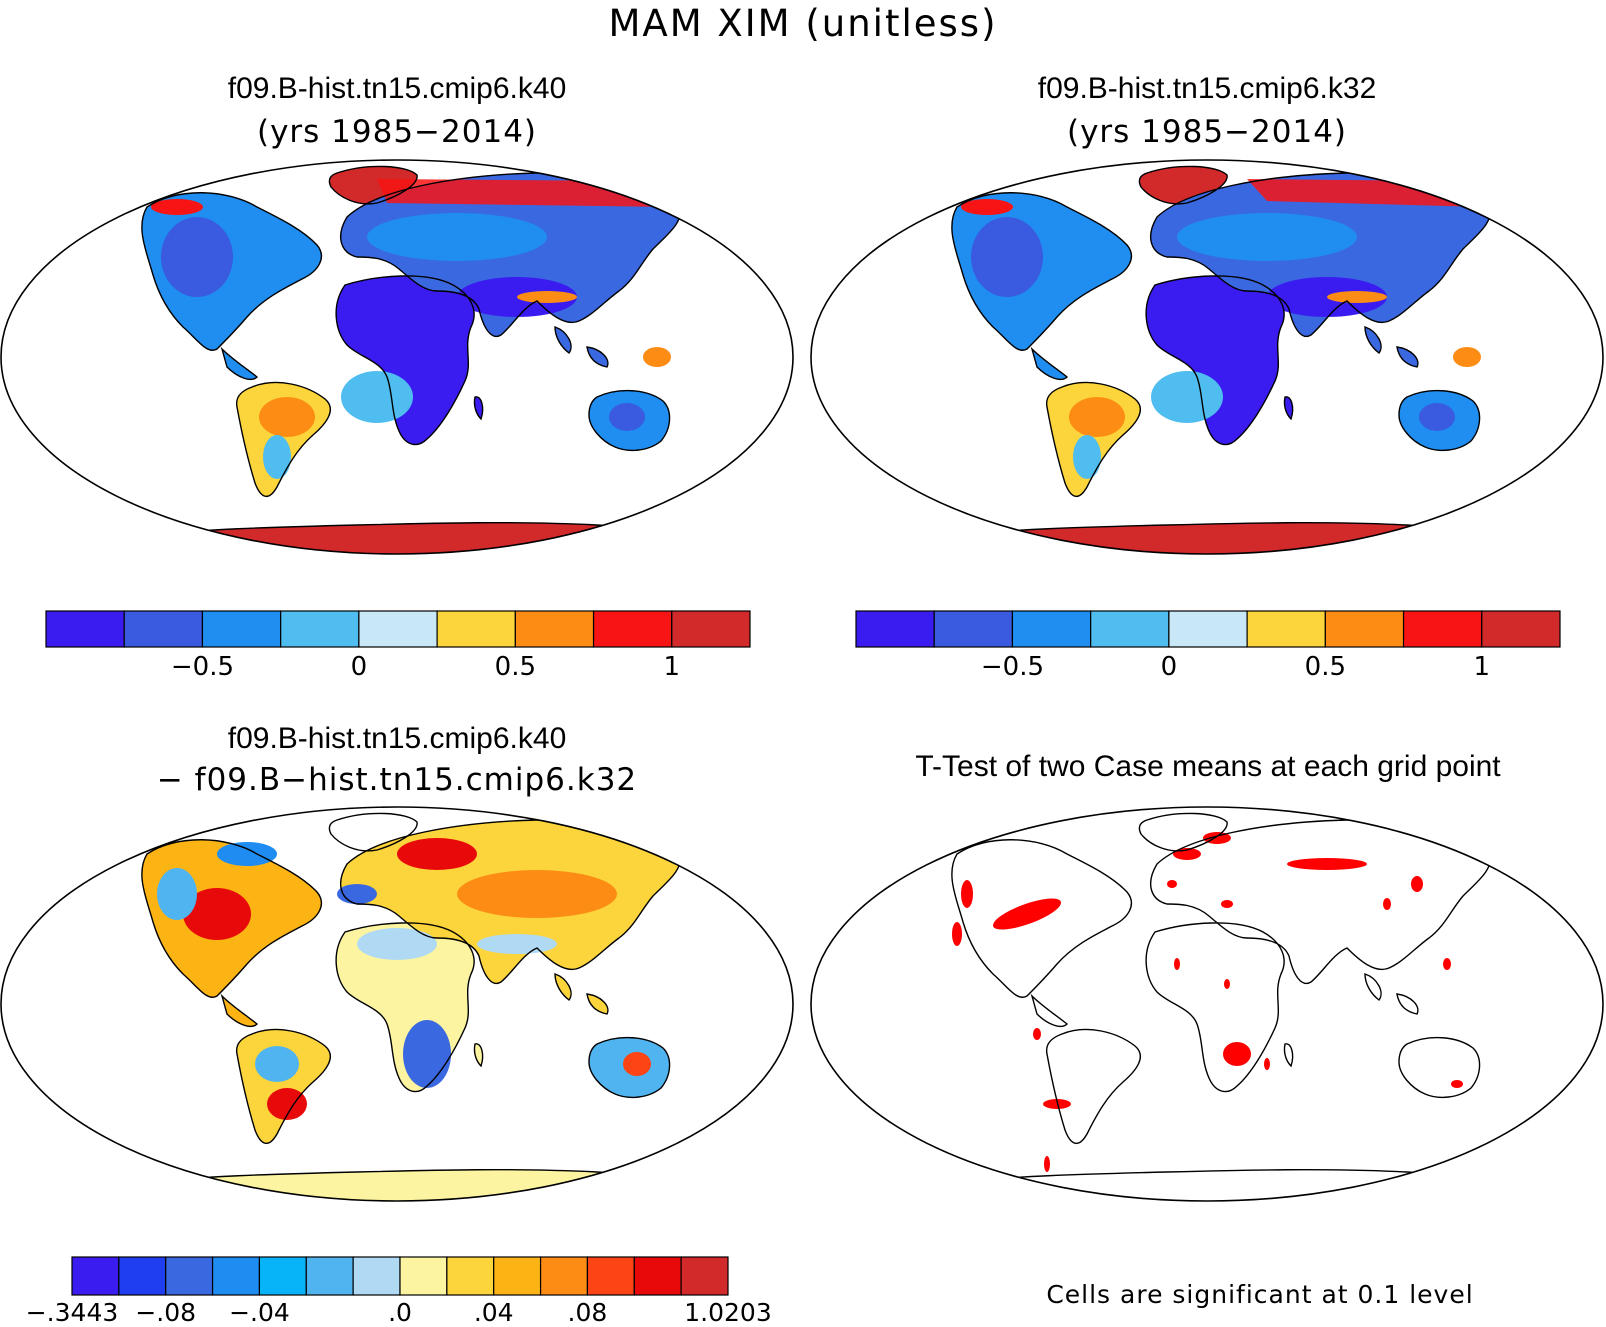 Image resolution: width=1606 pixels, height=1327 pixels. What do you see at coordinates (587, 1312) in the screenshot?
I see `colorbar-tick-label: .08` at bounding box center [587, 1312].